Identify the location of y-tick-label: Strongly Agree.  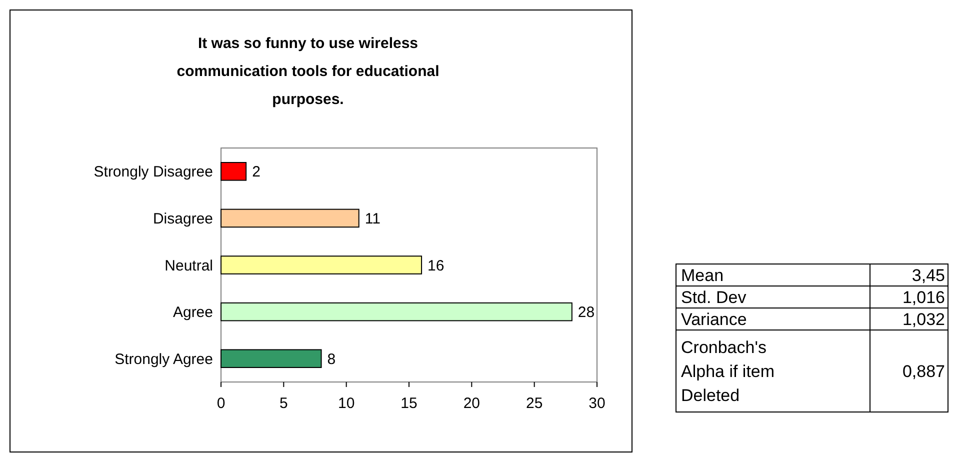
(163, 359).